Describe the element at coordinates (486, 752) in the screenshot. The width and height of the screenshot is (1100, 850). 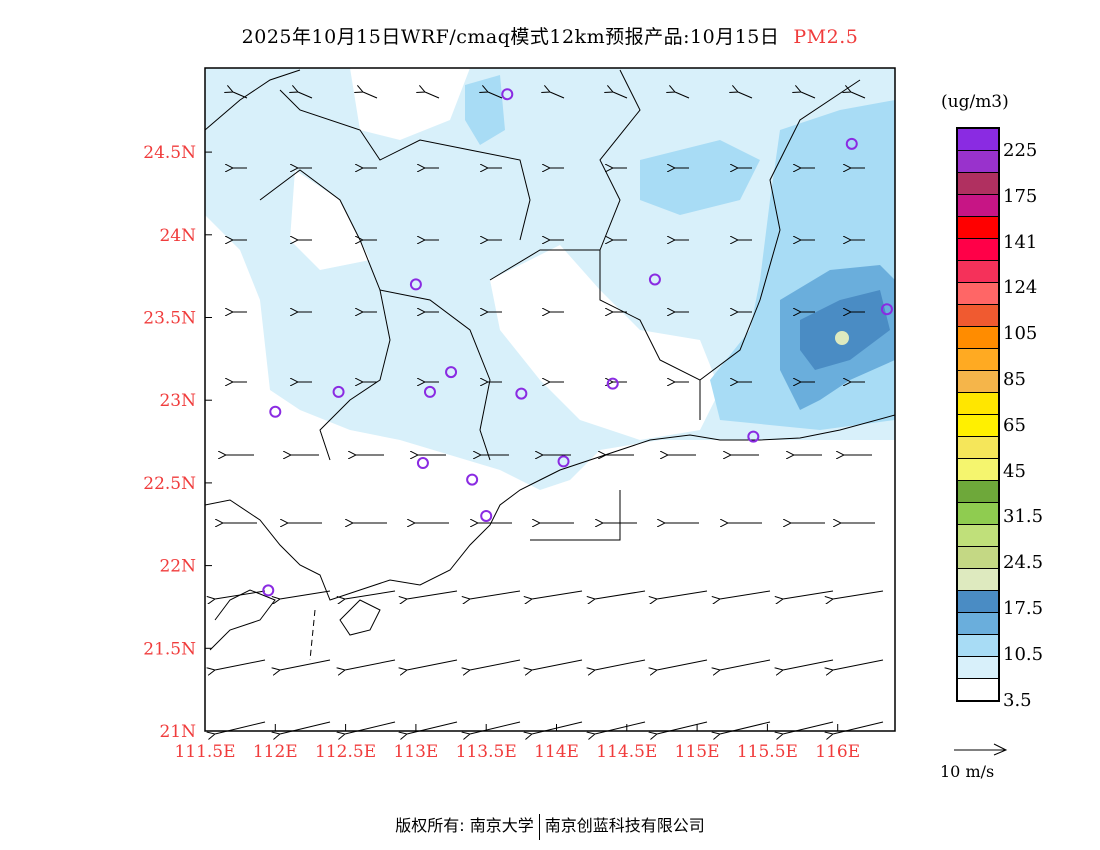
I see `lon-tick-label: 113.5E` at that location.